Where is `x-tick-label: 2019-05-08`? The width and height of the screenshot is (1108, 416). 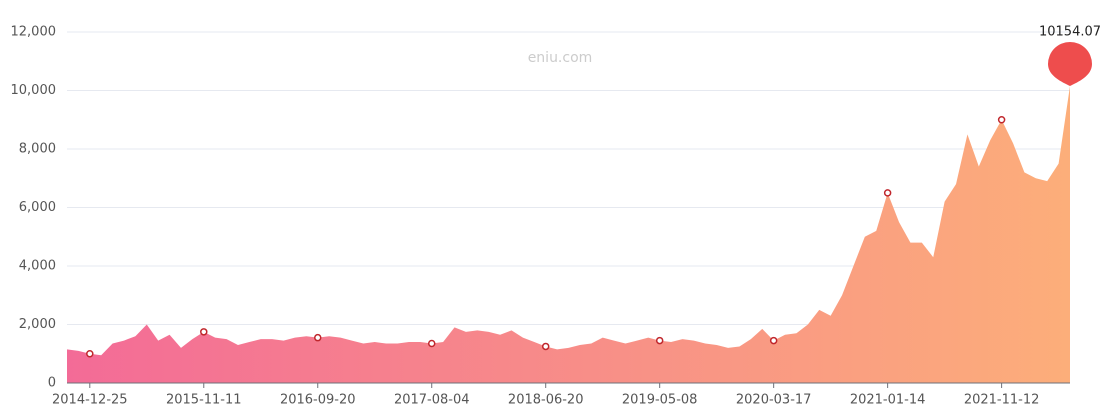
x-tick-label: 2019-05-08 is located at coordinates (660, 400).